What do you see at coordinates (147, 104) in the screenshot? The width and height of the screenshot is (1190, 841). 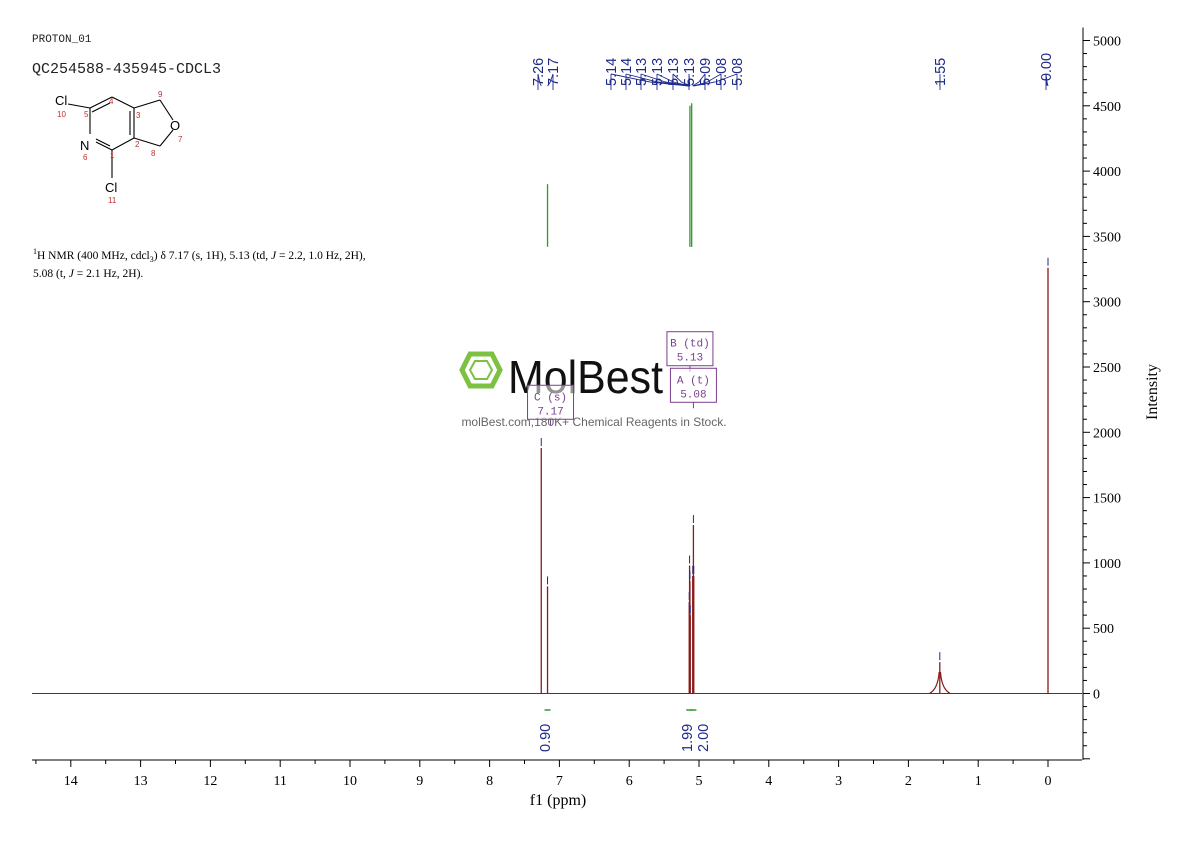 I see `bond-c3-c9` at bounding box center [147, 104].